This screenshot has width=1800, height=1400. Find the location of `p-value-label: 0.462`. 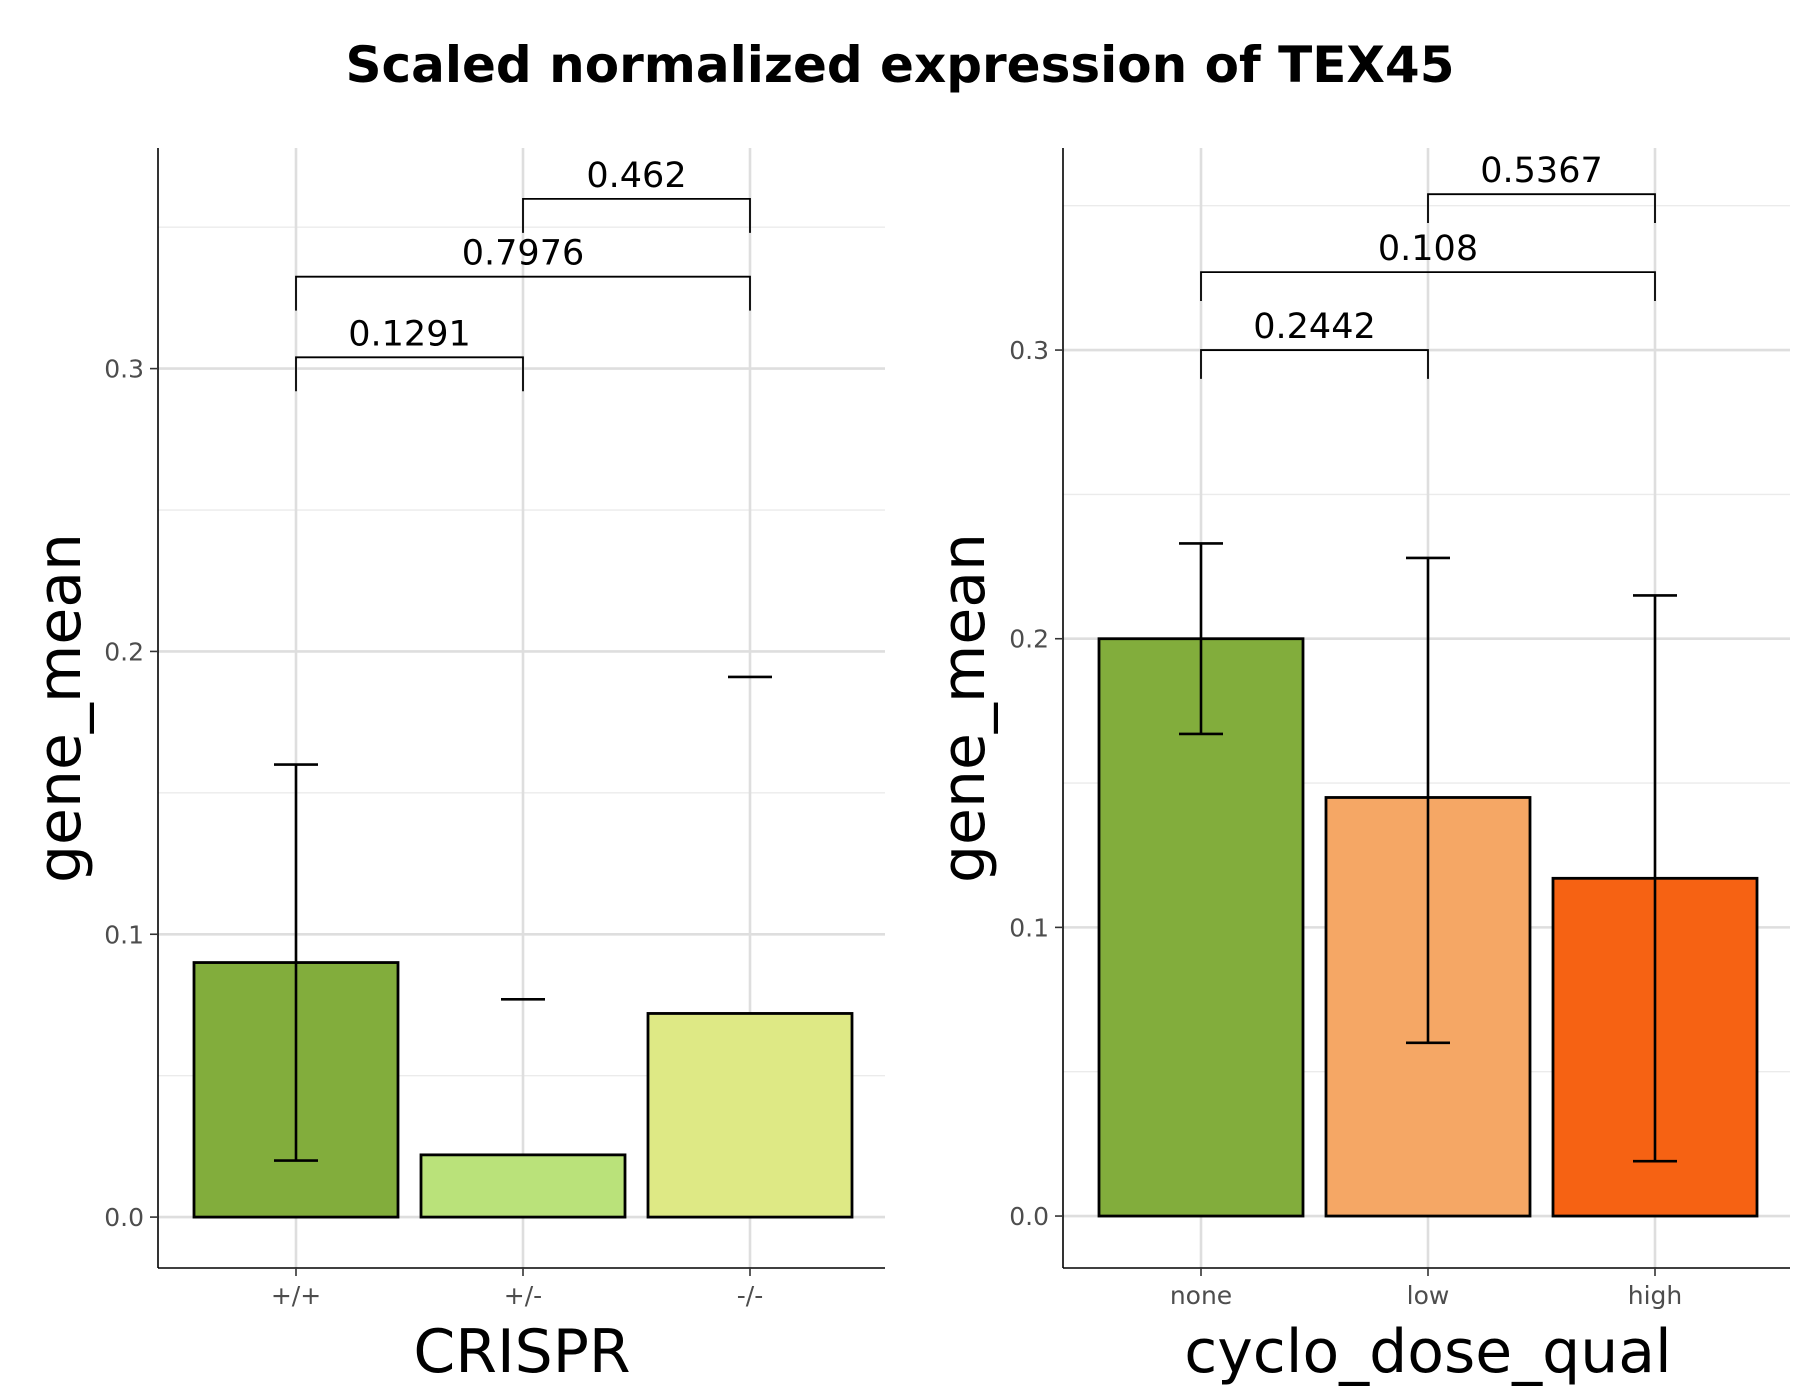

p-value-label: 0.462 is located at coordinates (636, 176).